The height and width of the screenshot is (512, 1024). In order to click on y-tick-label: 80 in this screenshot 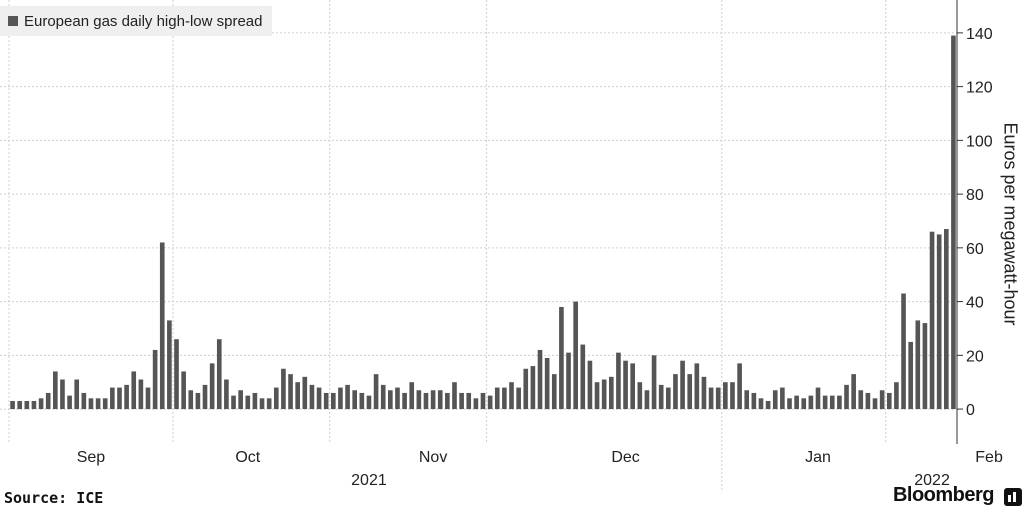, I will do `click(975, 195)`.